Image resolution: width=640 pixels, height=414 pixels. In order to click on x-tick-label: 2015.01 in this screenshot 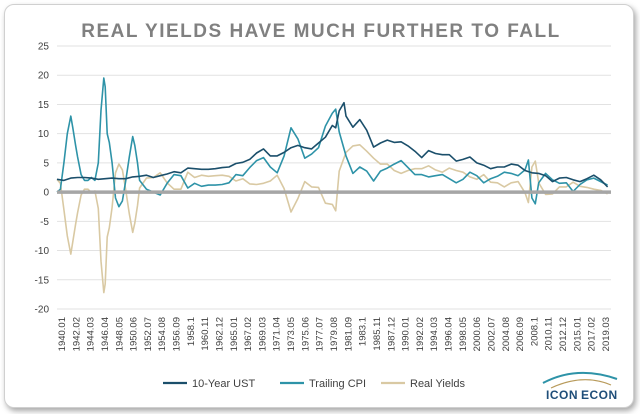, I will do `click(577, 334)`.